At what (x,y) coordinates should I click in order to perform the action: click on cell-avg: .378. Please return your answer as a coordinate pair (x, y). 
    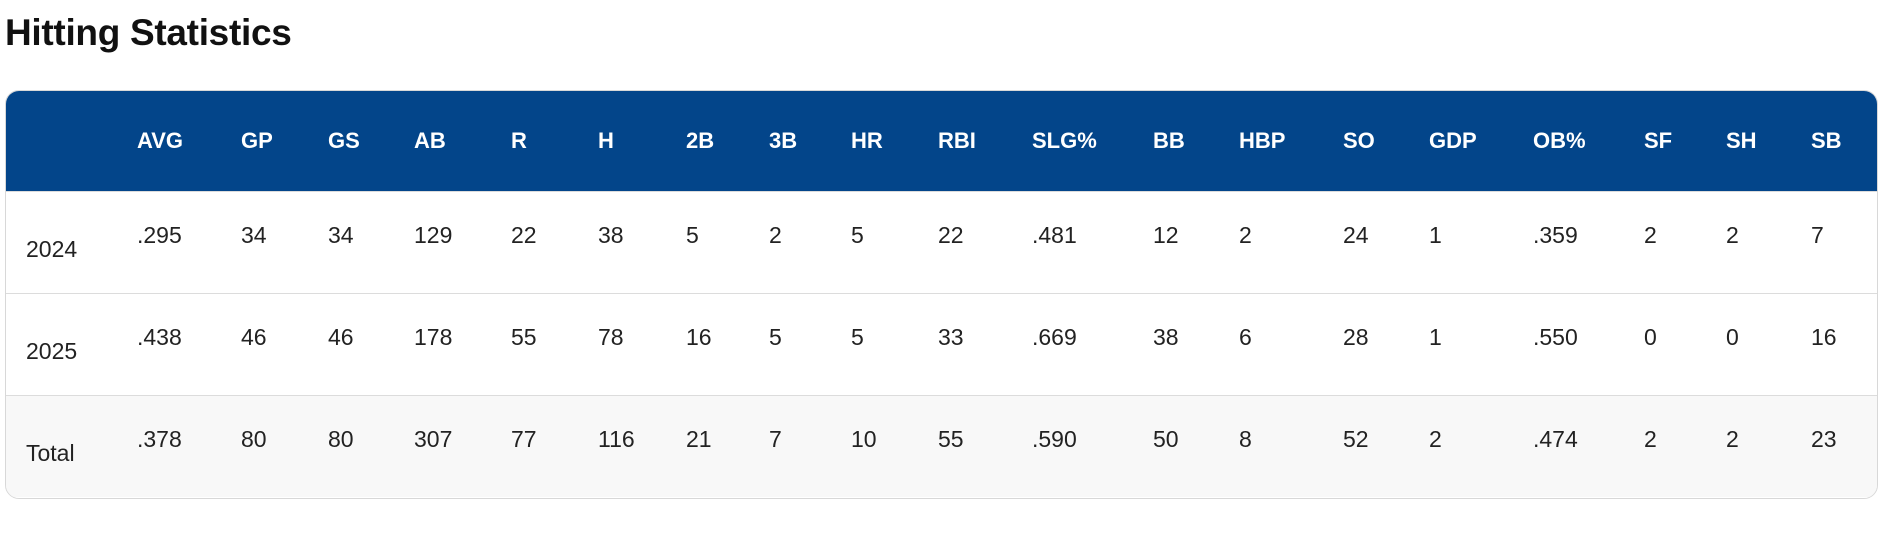
    Looking at the image, I should click on (159, 438).